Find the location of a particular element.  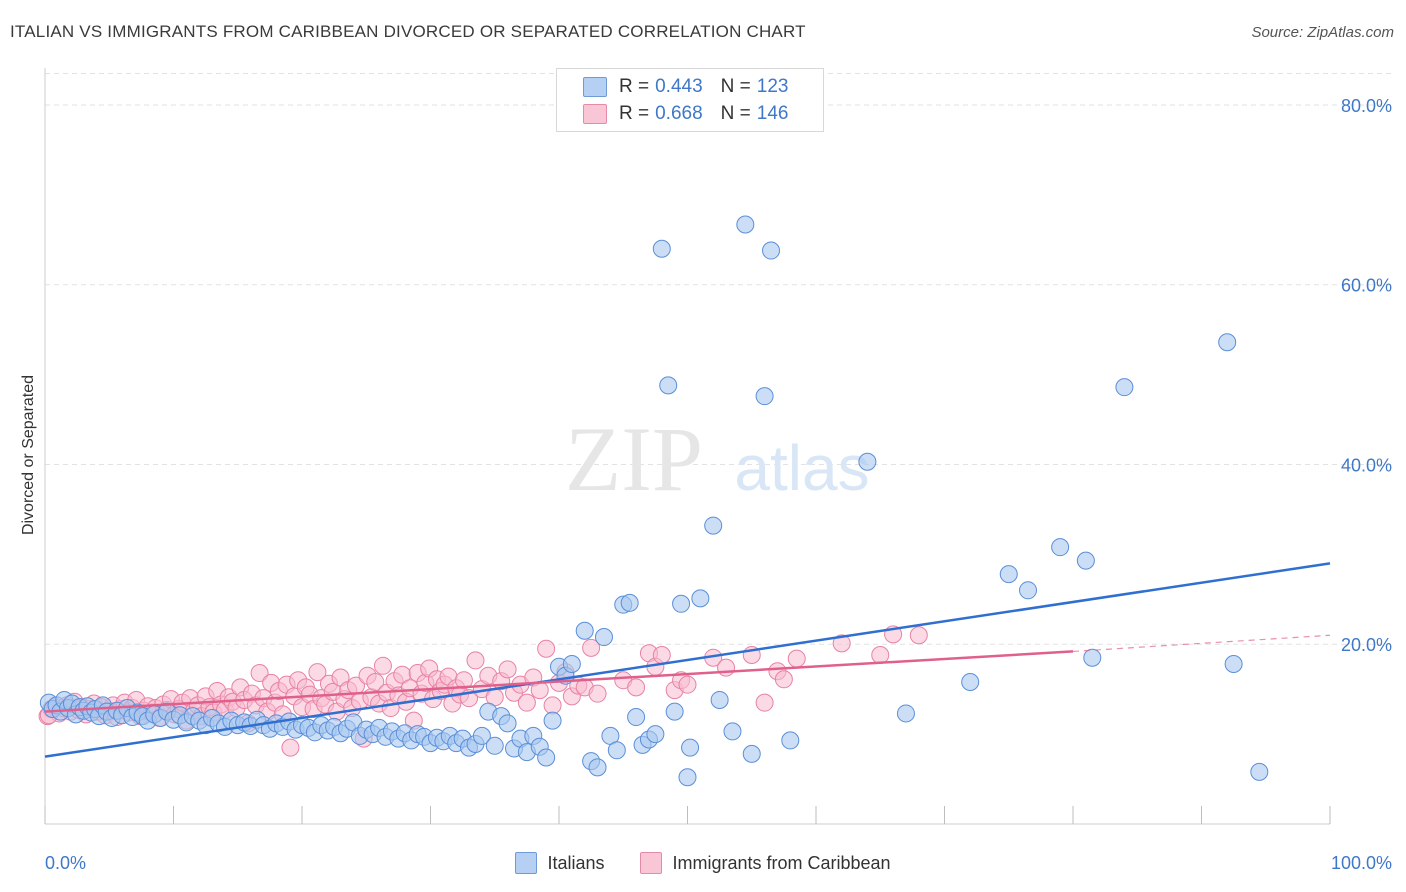

legend-r-value: 0.443 is located at coordinates (679, 86).